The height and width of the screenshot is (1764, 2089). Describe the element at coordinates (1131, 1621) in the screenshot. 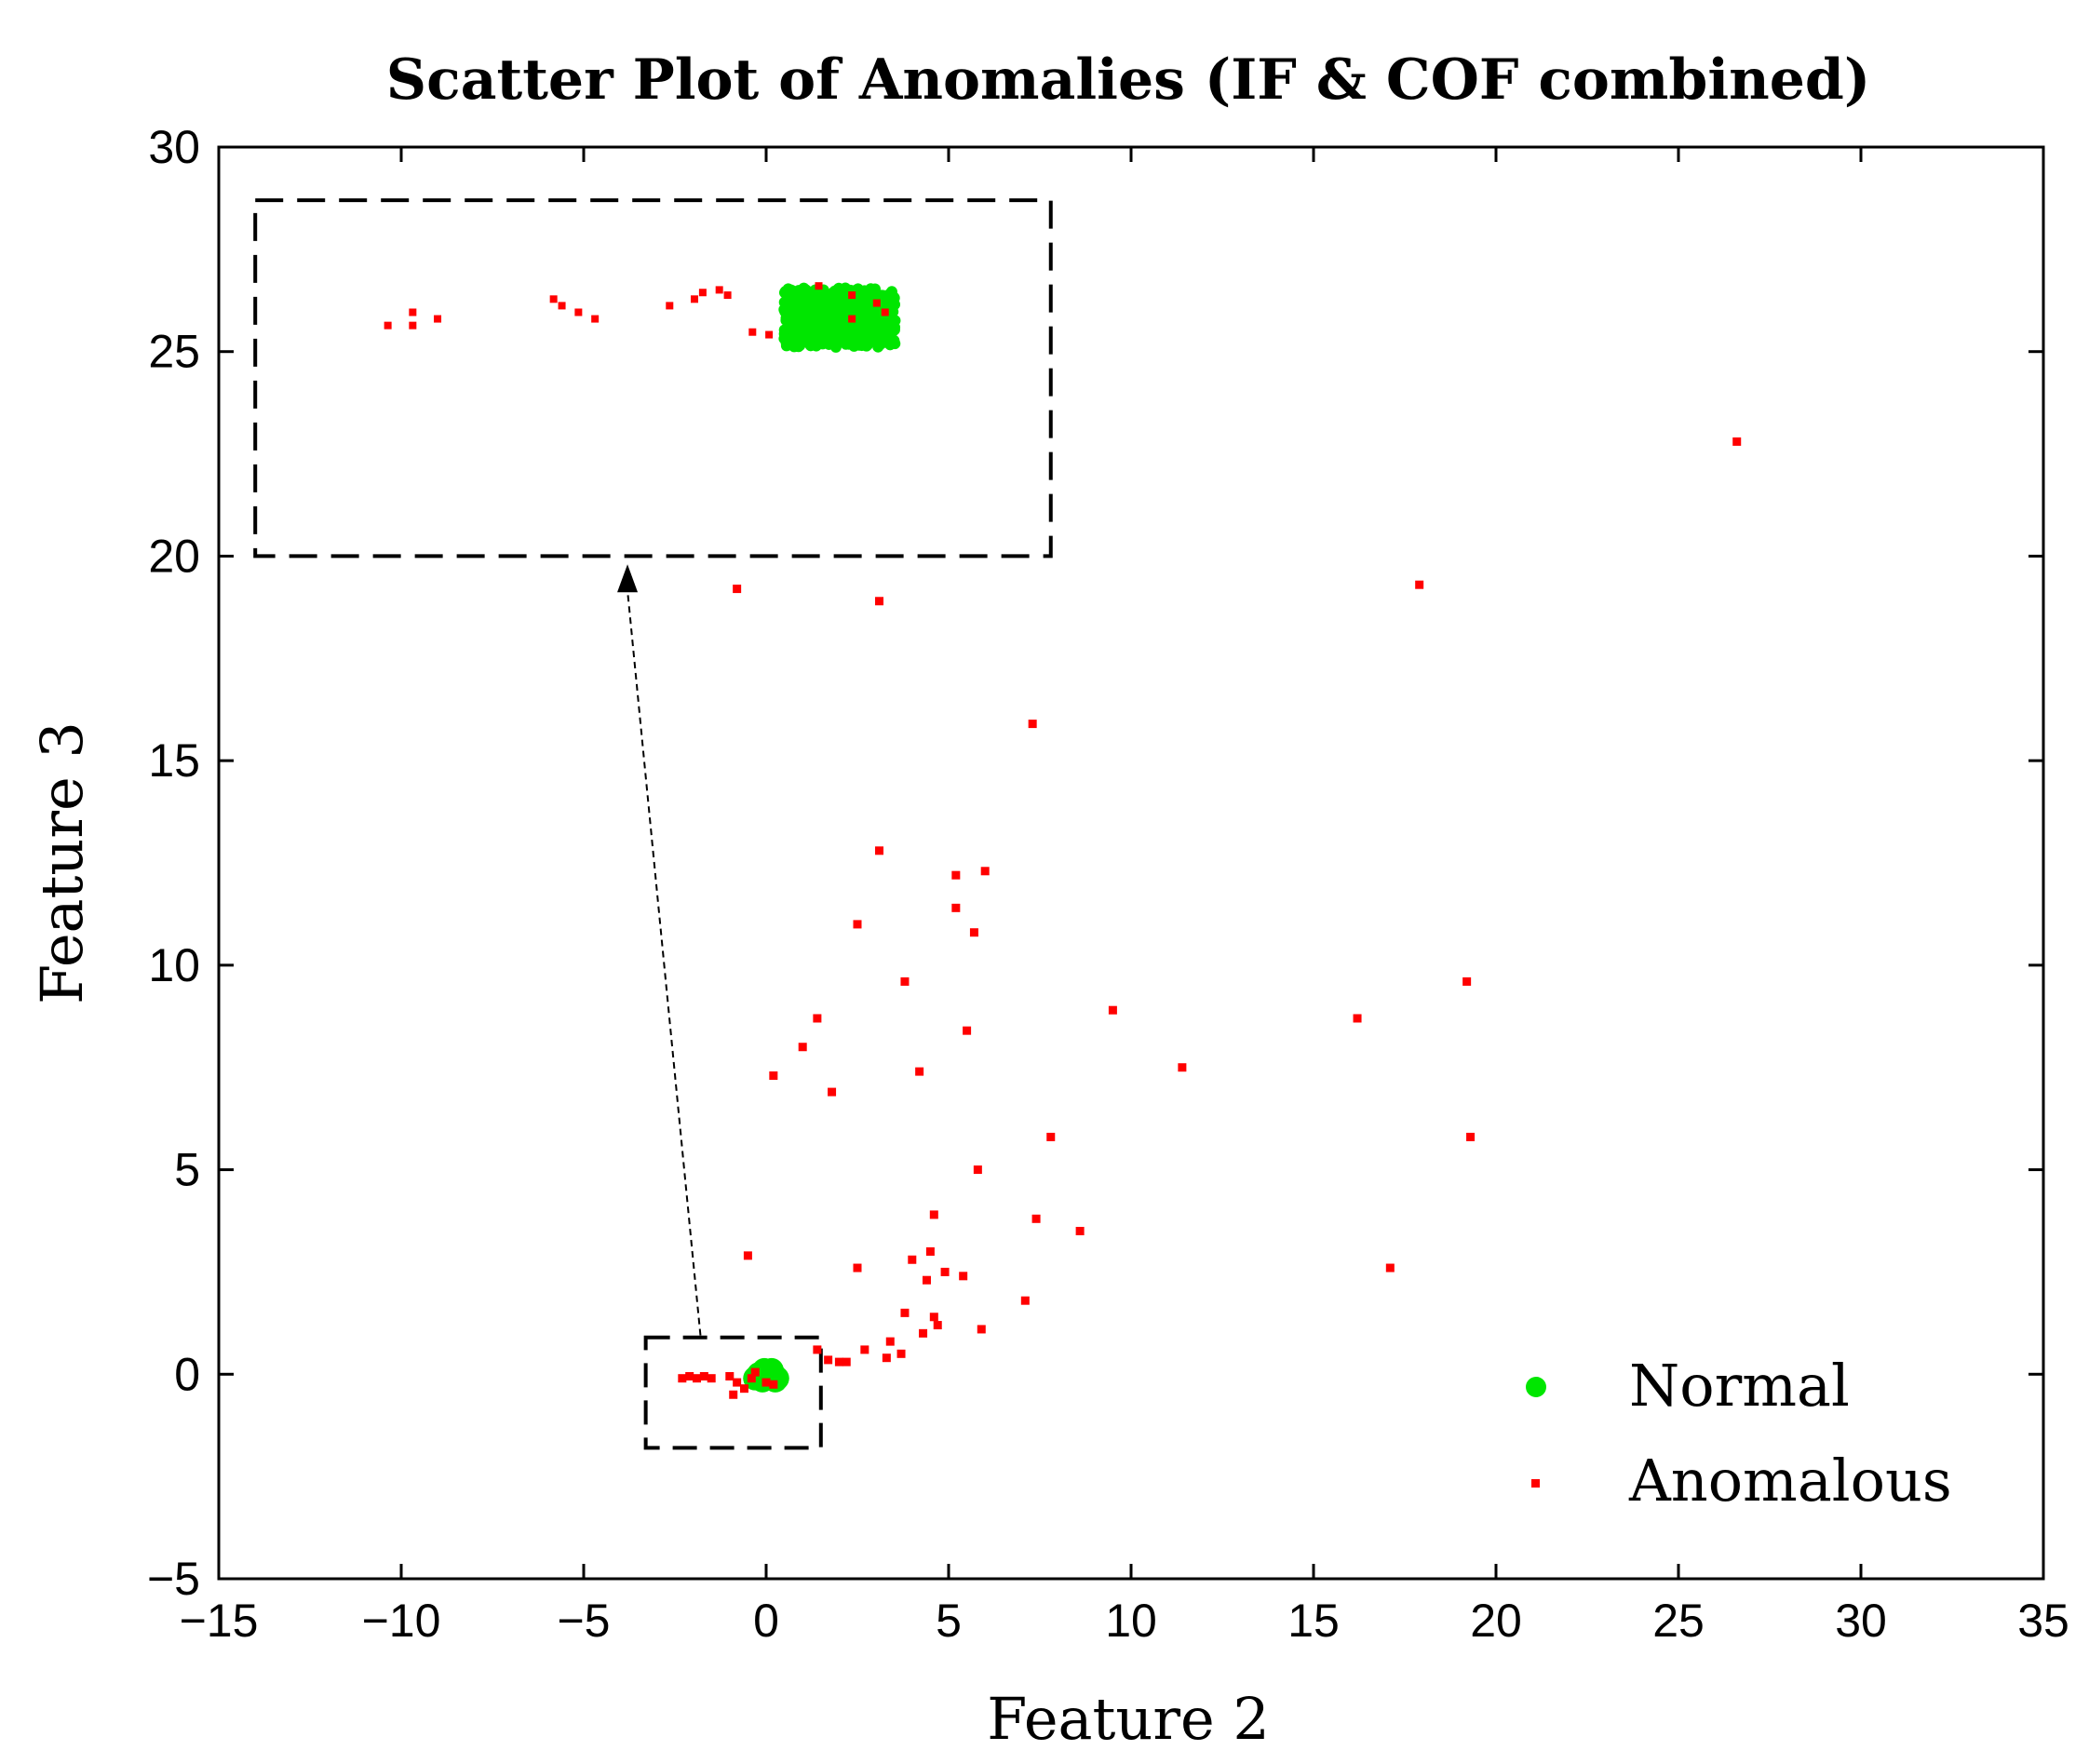

I see `x-tick-label: 10` at that location.